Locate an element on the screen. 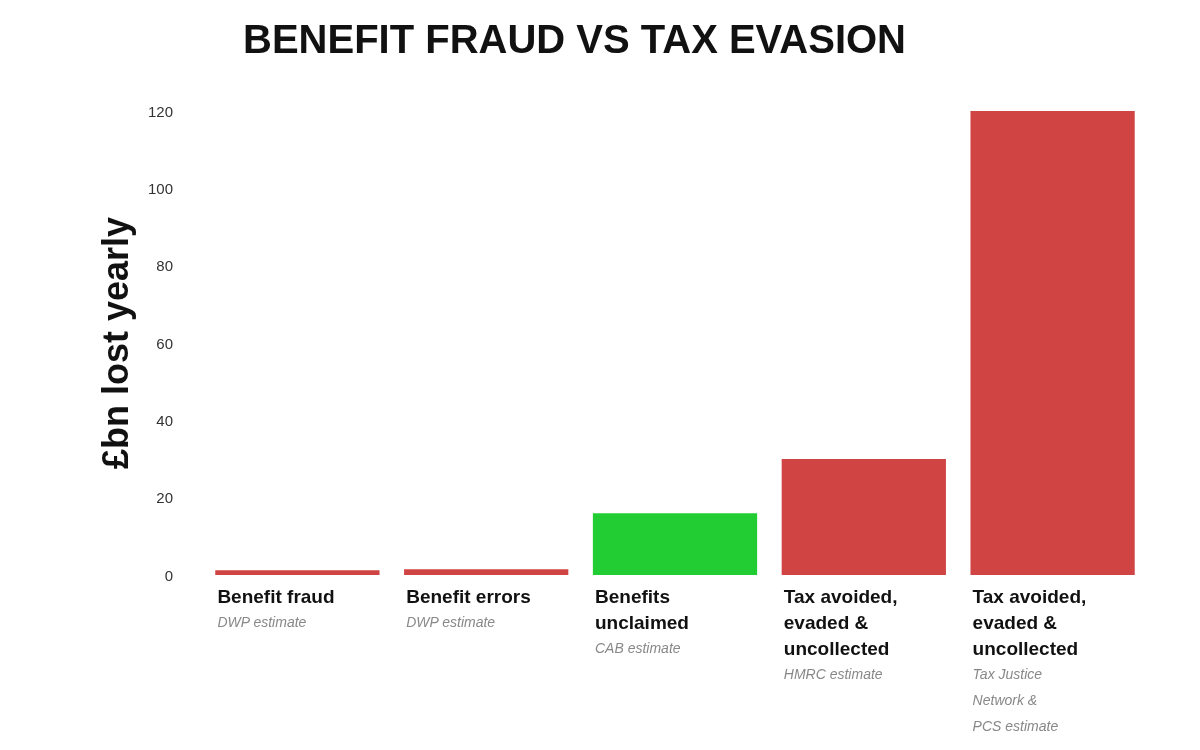 The height and width of the screenshot is (750, 1200). y-tick-label: 20 is located at coordinates (164, 498).